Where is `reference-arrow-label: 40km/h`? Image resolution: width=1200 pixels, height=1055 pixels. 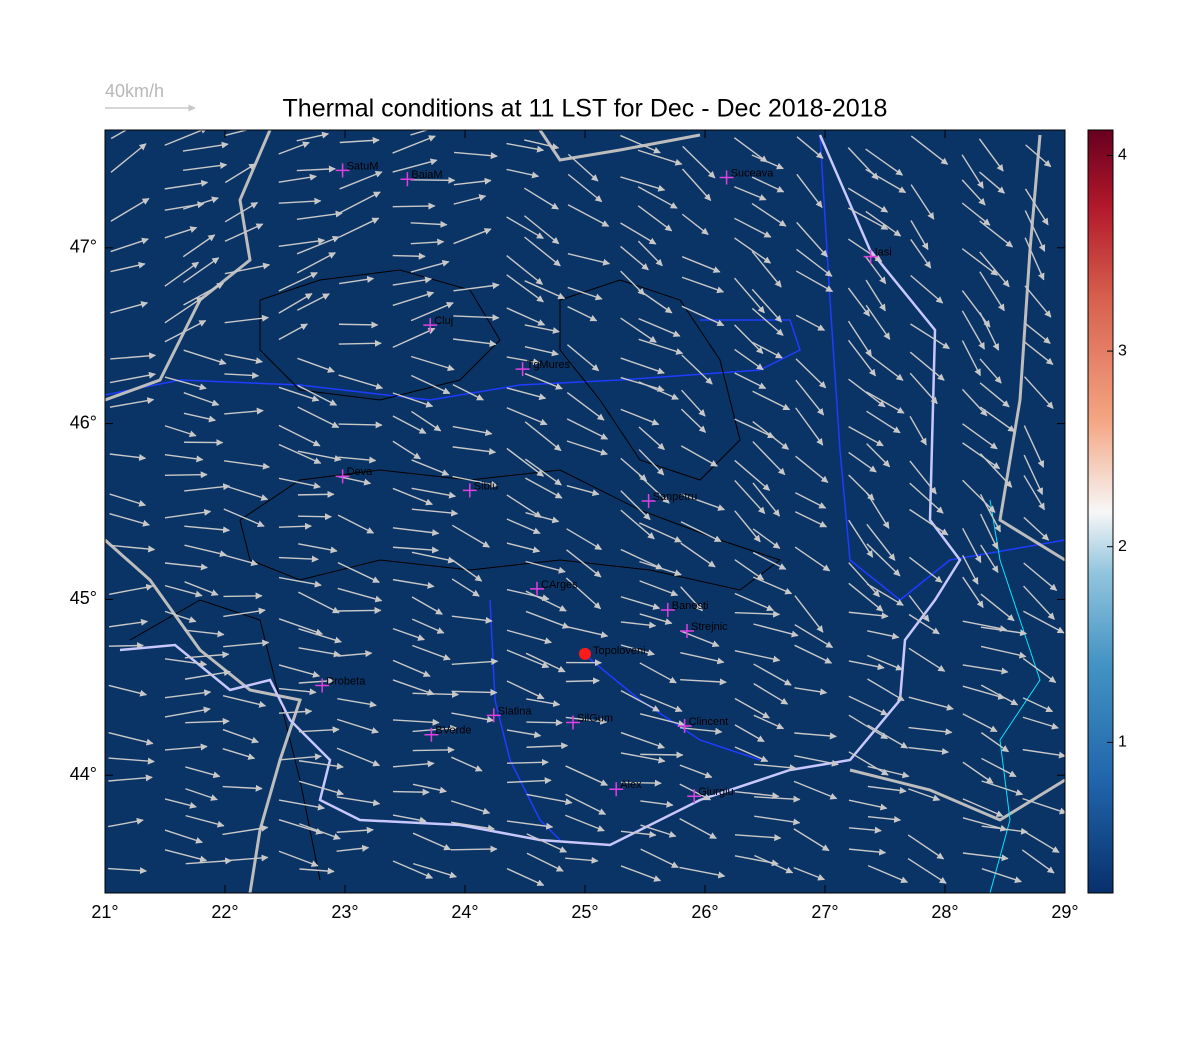
reference-arrow-label: 40km/h is located at coordinates (134, 91).